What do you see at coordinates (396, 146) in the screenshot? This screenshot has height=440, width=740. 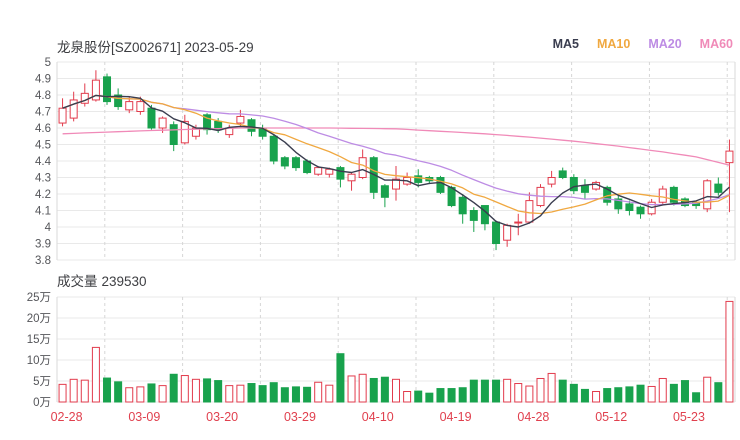 I see `ma60-line` at bounding box center [396, 146].